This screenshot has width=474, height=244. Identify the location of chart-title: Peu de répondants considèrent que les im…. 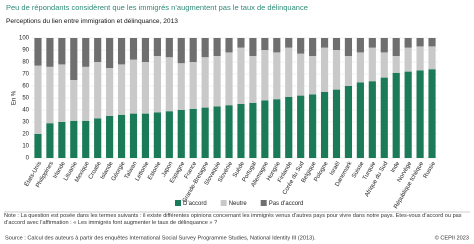
(157, 7).